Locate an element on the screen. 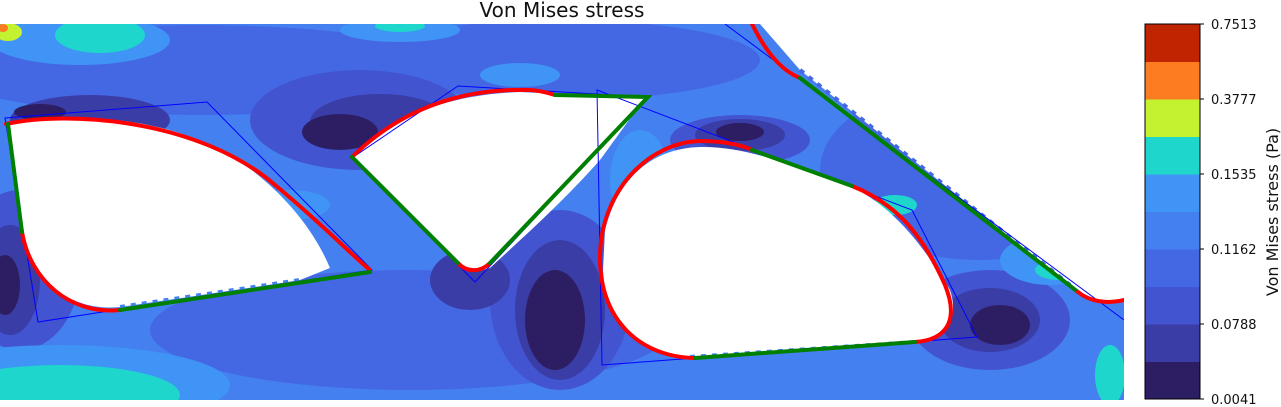  void-middle is located at coordinates (498, 181).